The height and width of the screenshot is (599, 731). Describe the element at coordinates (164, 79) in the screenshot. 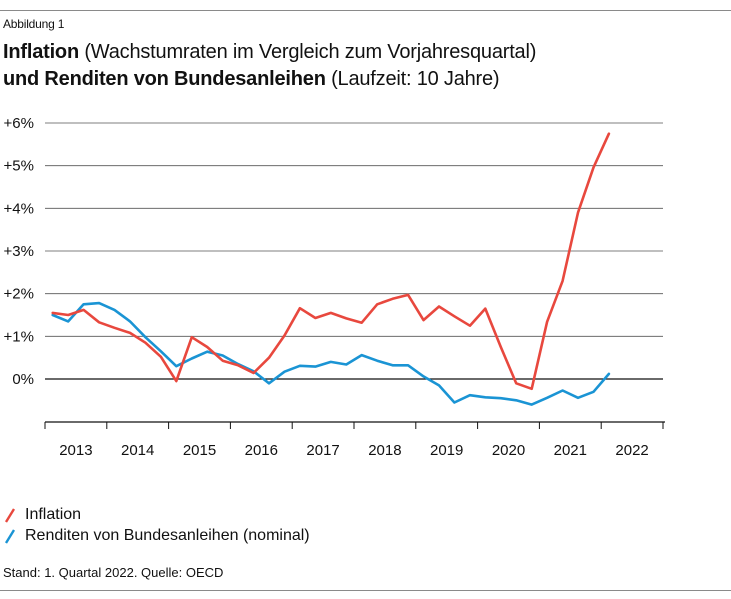

I see `title-line-2-bold: und Renditen von Bundesanleihen` at that location.